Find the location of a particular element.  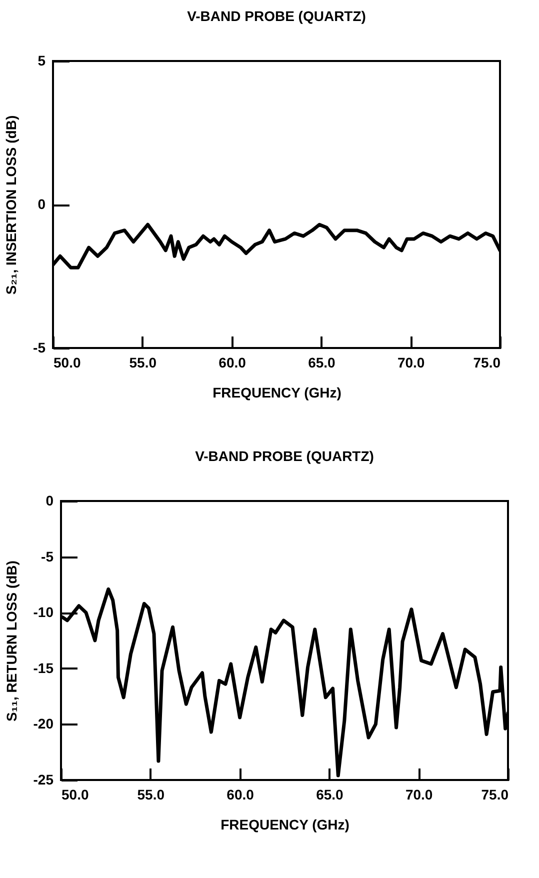

y-tick-label: -10 is located at coordinates (43, 612).